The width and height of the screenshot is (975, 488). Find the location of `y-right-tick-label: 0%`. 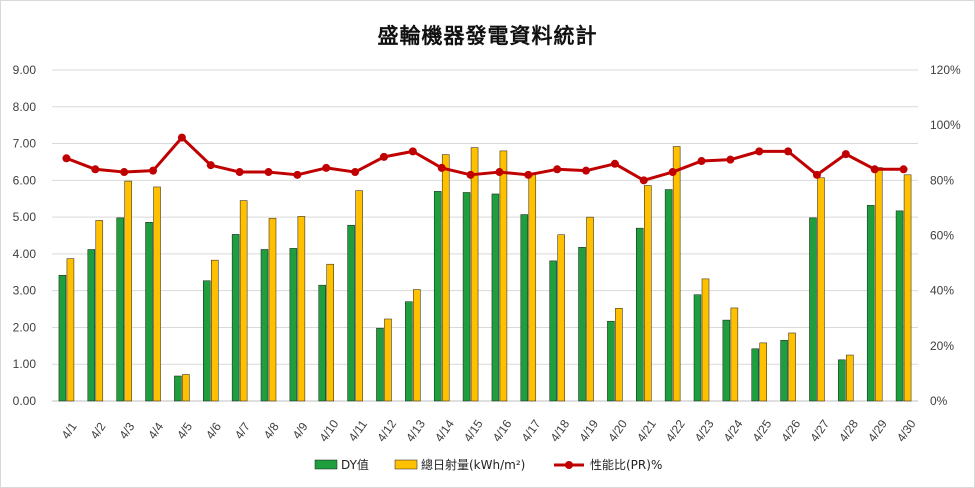

y-right-tick-label: 0% is located at coordinates (939, 401).